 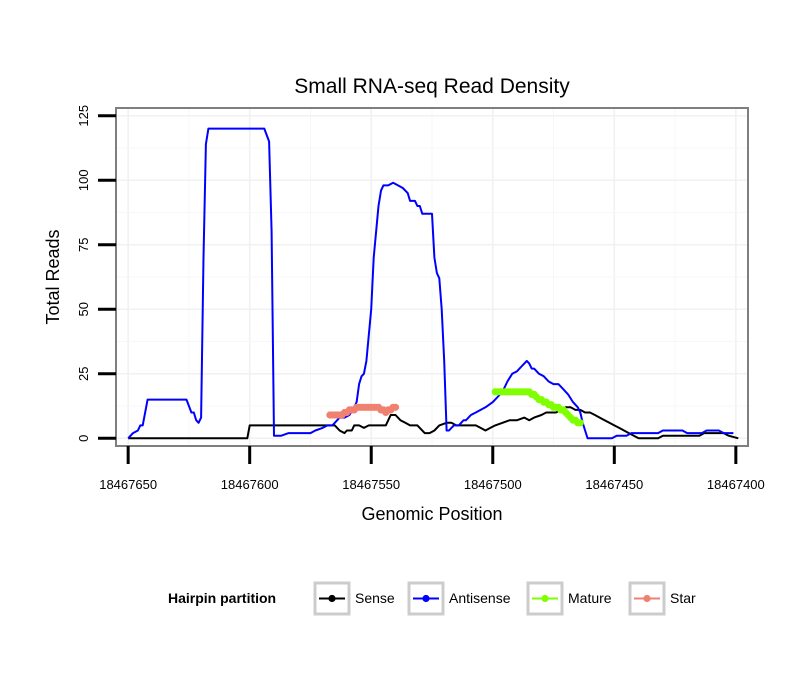 What do you see at coordinates (371, 484) in the screenshot?
I see `x-tick-label: 18467550` at bounding box center [371, 484].